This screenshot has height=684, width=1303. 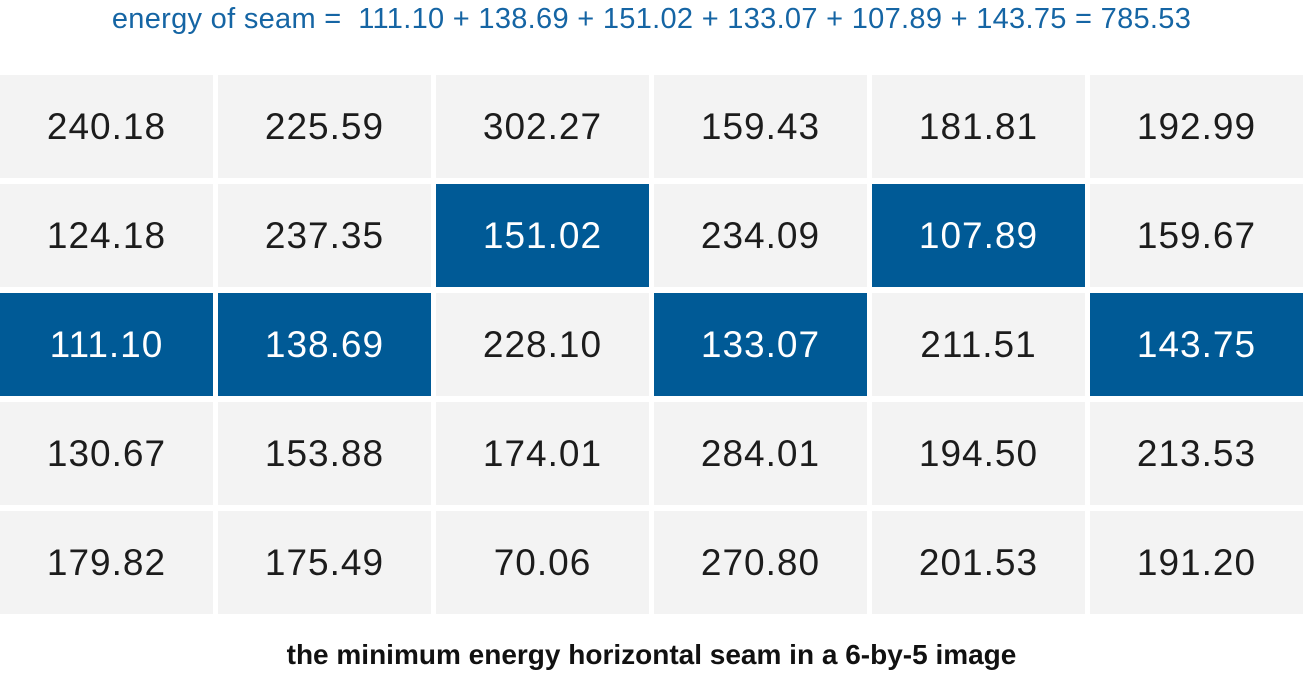 What do you see at coordinates (1196, 344) in the screenshot?
I see `seam-cell: 143.75` at bounding box center [1196, 344].